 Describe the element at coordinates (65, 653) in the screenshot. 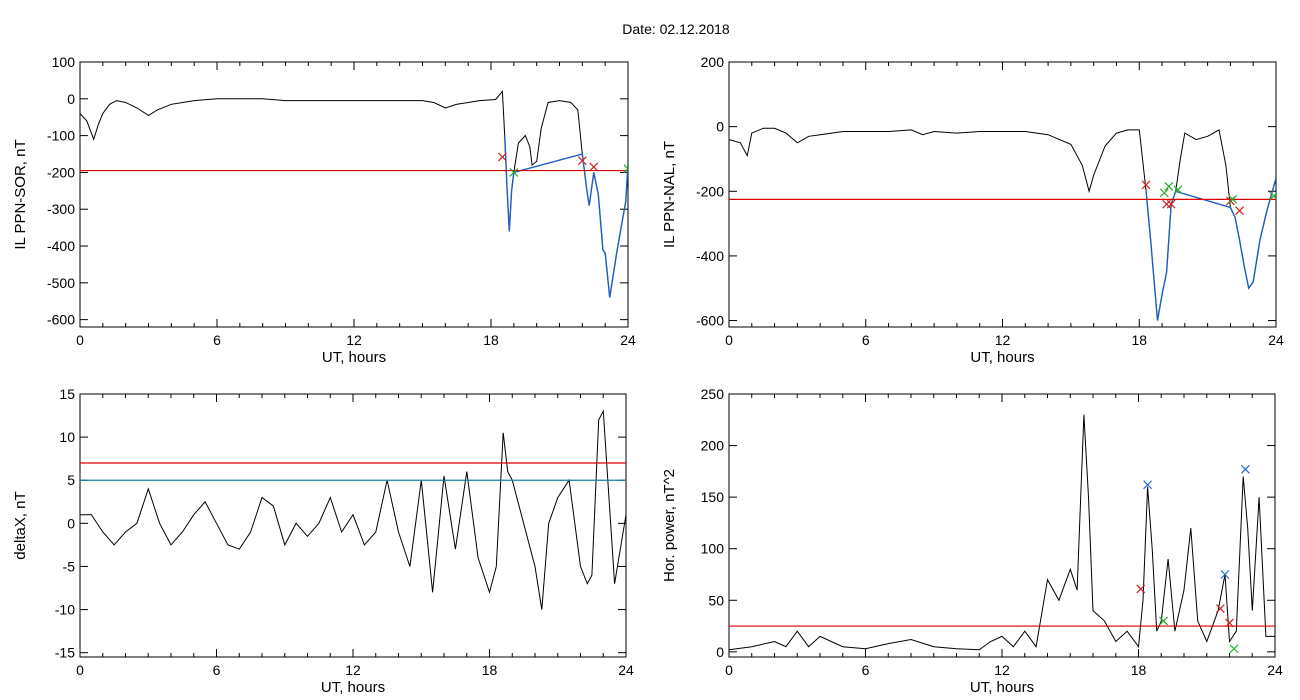

I see `y-tick-label: -15` at that location.